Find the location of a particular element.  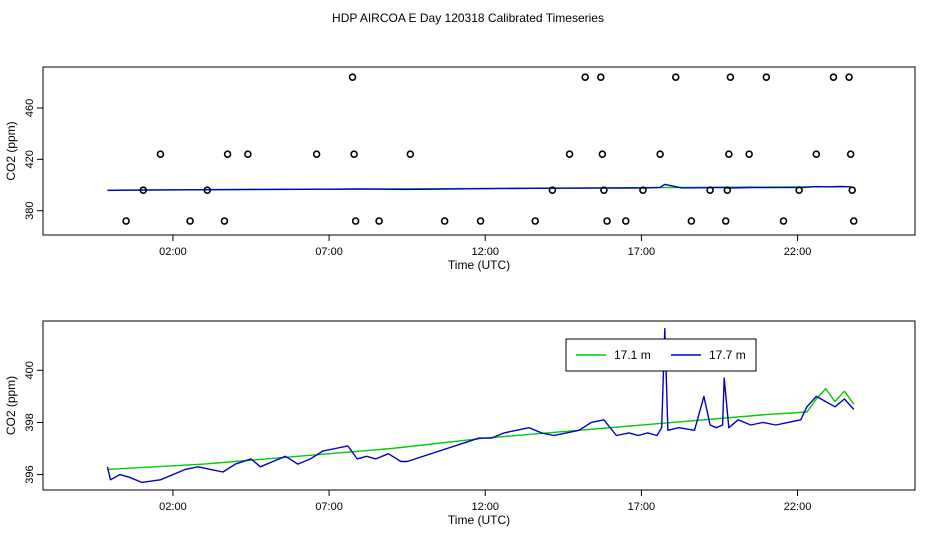

y-tick-label: 400 is located at coordinates (30, 370).